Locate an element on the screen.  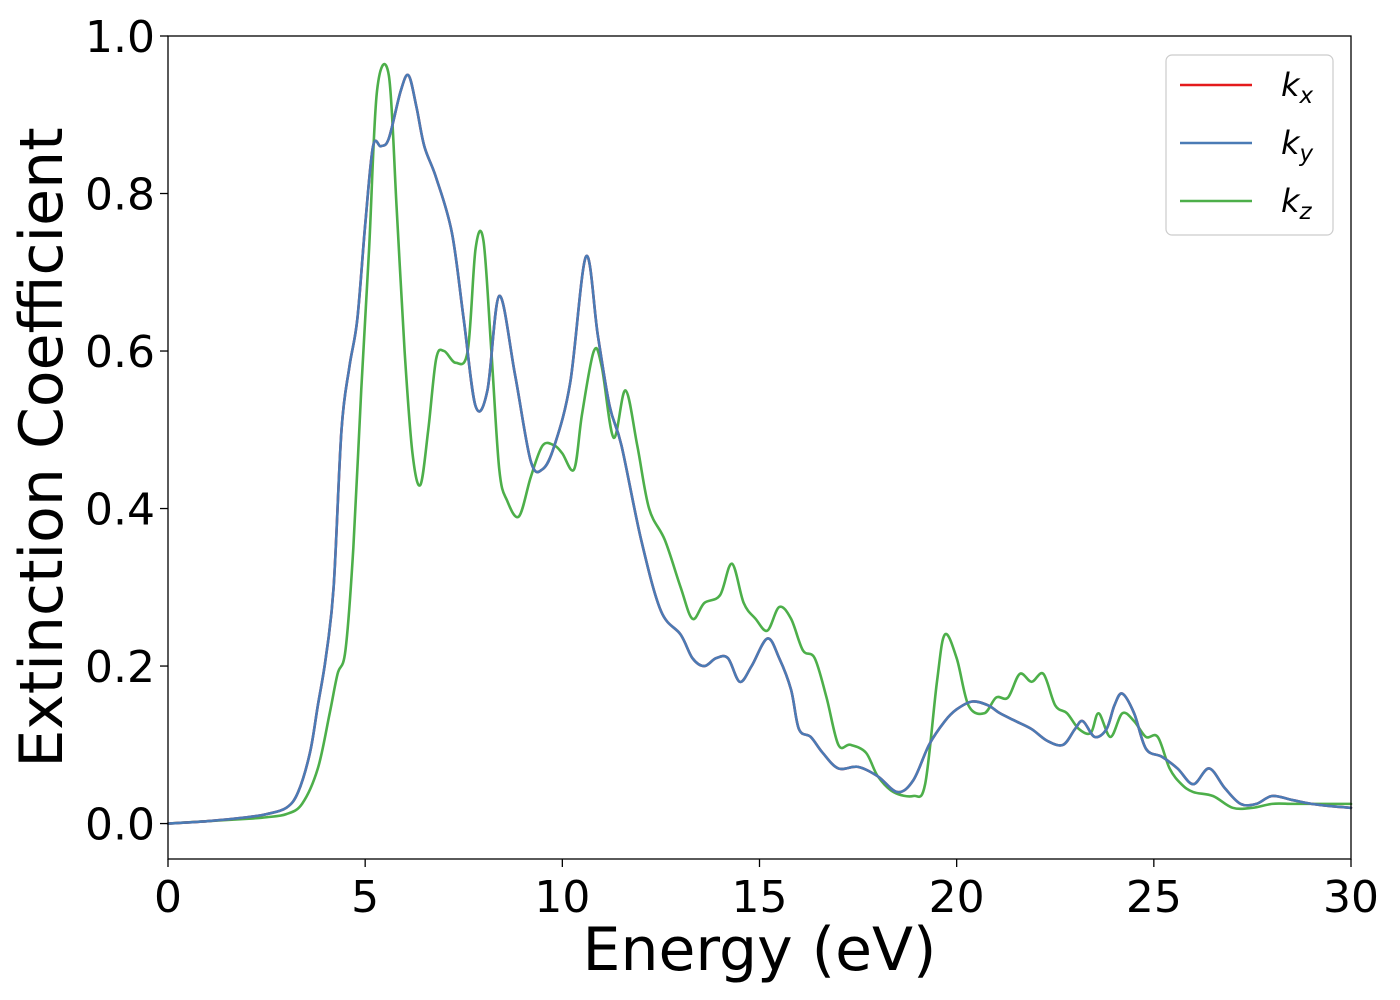
x-tick-label: 5 is located at coordinates (365, 897).